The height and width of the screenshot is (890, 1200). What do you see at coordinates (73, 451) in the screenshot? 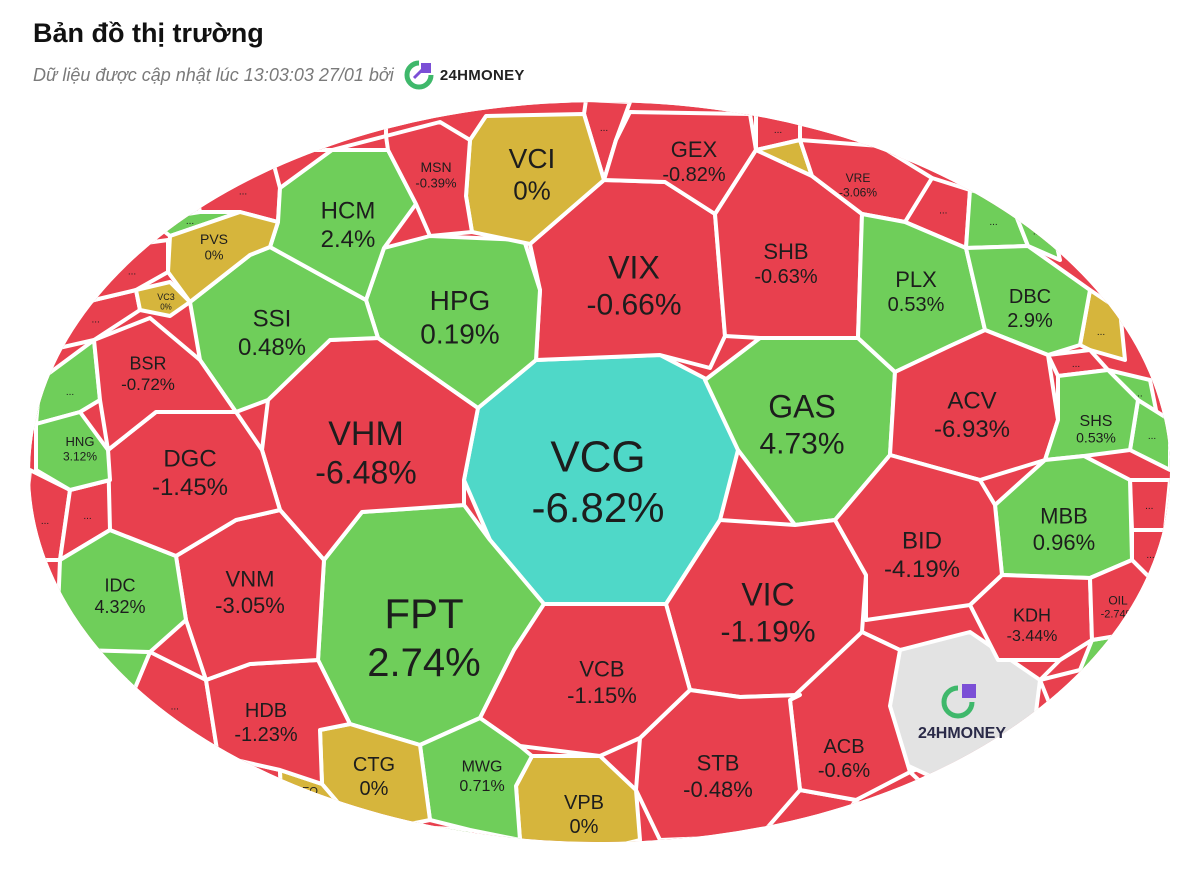
I see `cell-hng` at bounding box center [73, 451].